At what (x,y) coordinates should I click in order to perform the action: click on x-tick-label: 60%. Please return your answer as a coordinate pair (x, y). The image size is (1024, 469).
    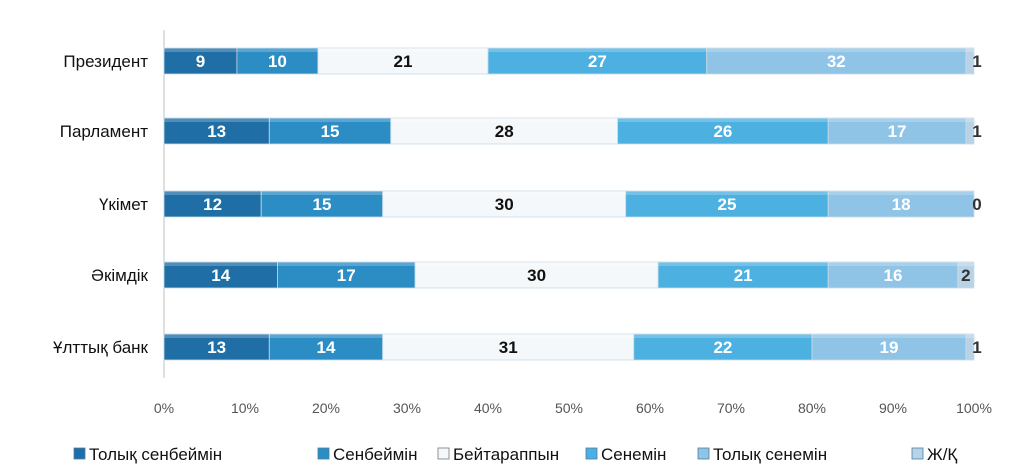
    Looking at the image, I should click on (650, 408).